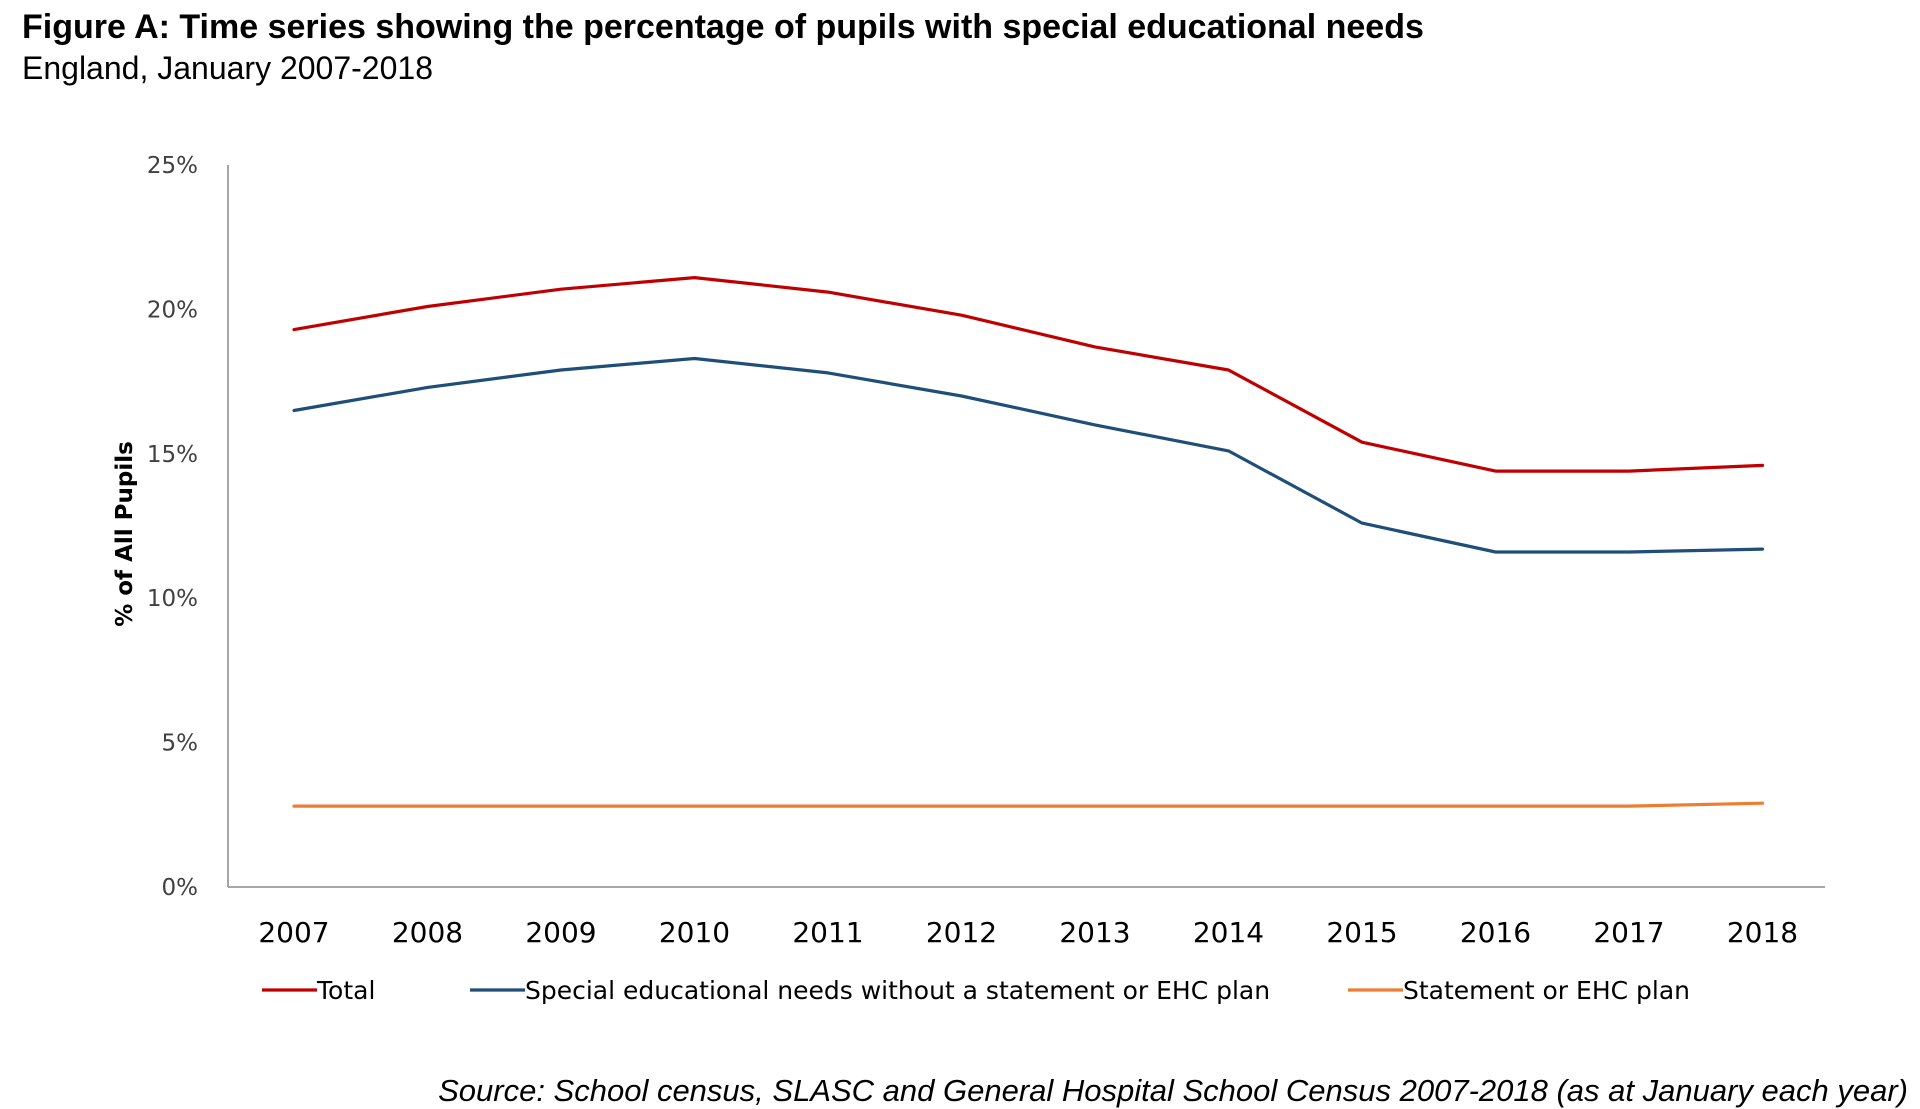 The height and width of the screenshot is (1109, 1920). I want to click on x-tick-label: 2010, so click(694, 932).